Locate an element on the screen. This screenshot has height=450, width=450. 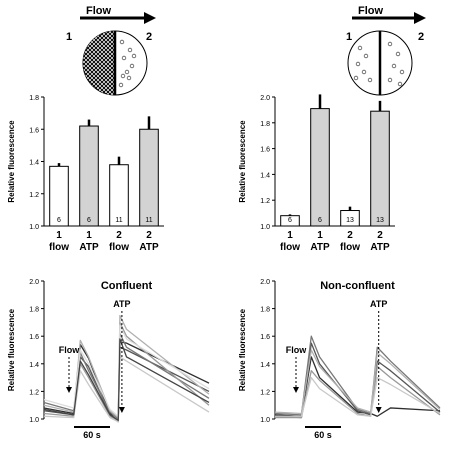
right-flow-diagram: Flow 1 2 is located at coordinates (386, 50).